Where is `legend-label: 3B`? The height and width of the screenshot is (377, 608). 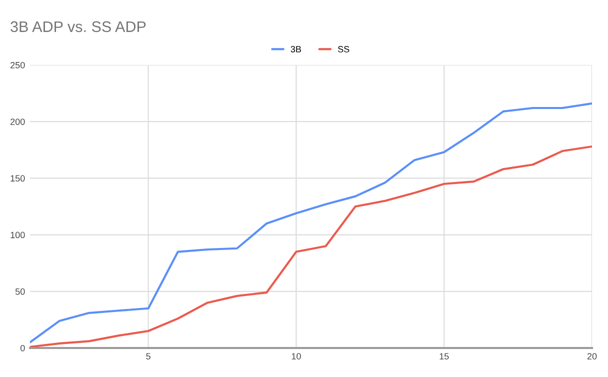 legend-label: 3B is located at coordinates (295, 49).